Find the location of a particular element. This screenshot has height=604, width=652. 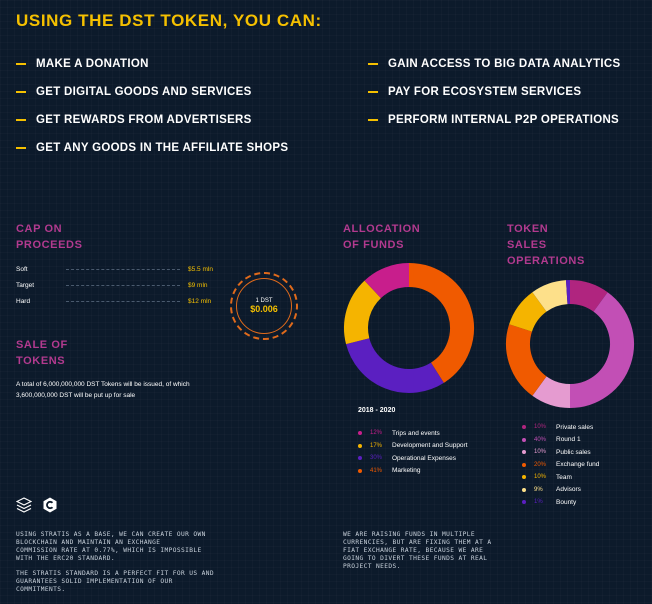

legend-row: 20% Exchange fund is located at coordinates (560, 465).